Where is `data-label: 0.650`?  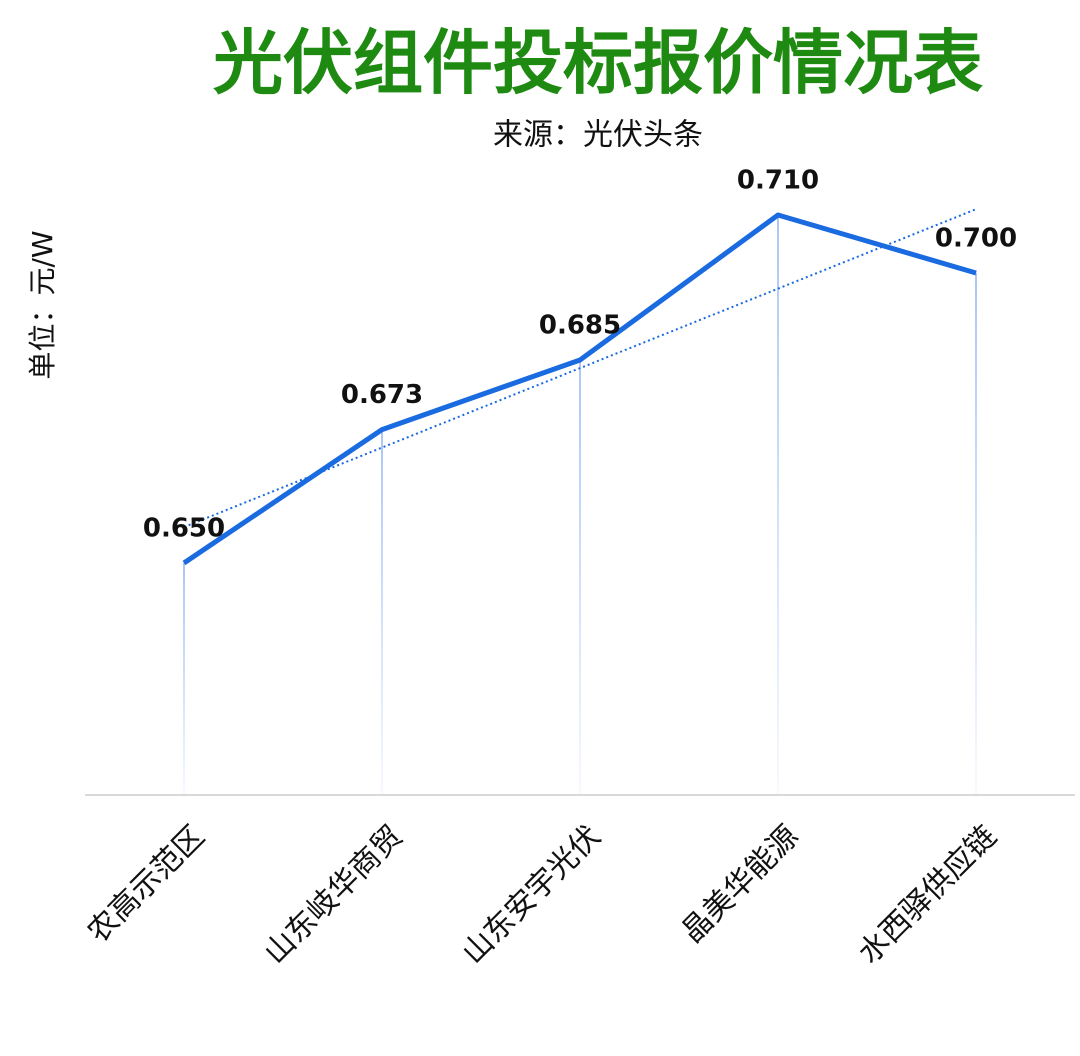
data-label: 0.650 is located at coordinates (184, 529).